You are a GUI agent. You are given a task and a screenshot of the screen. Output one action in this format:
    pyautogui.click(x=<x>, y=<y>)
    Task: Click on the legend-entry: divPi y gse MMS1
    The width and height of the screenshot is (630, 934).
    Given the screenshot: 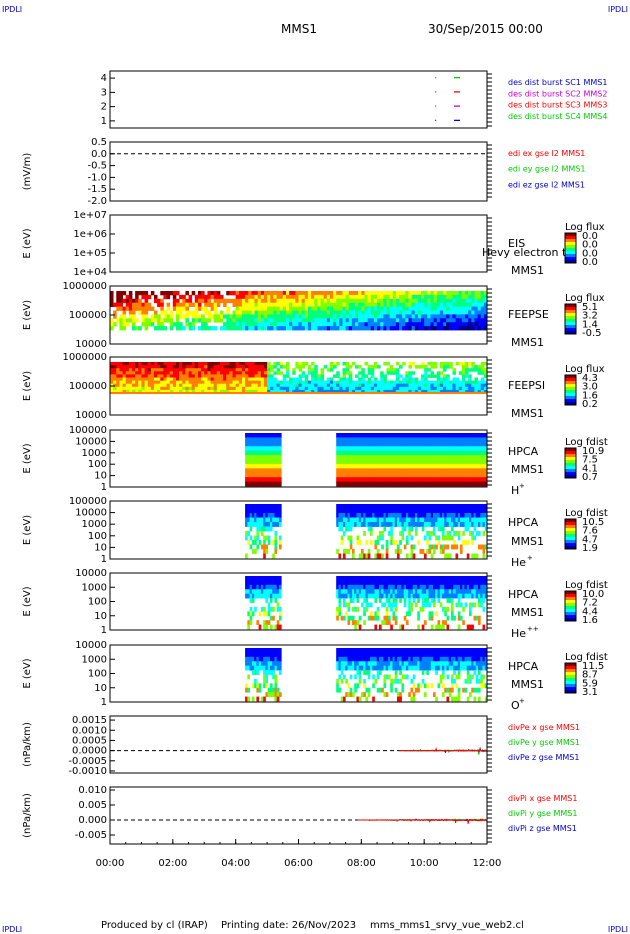 What is the action you would take?
    pyautogui.click(x=542, y=813)
    